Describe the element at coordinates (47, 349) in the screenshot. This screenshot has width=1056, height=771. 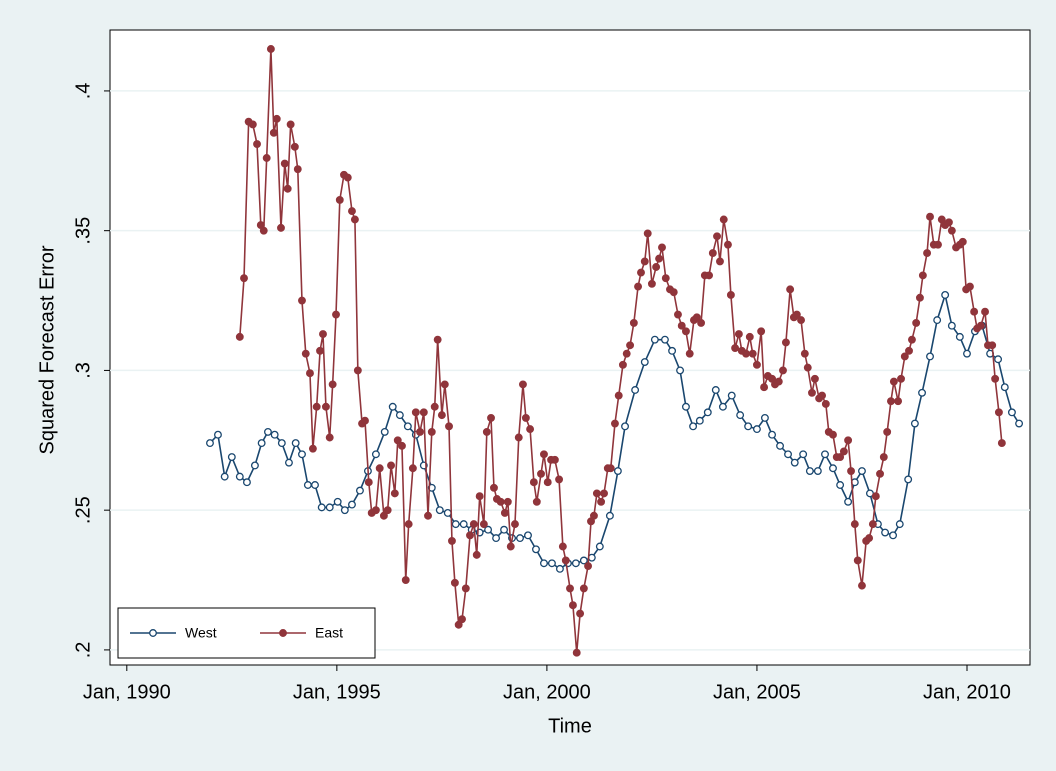
I see `y-axis-title: Squared Forecast Error` at that location.